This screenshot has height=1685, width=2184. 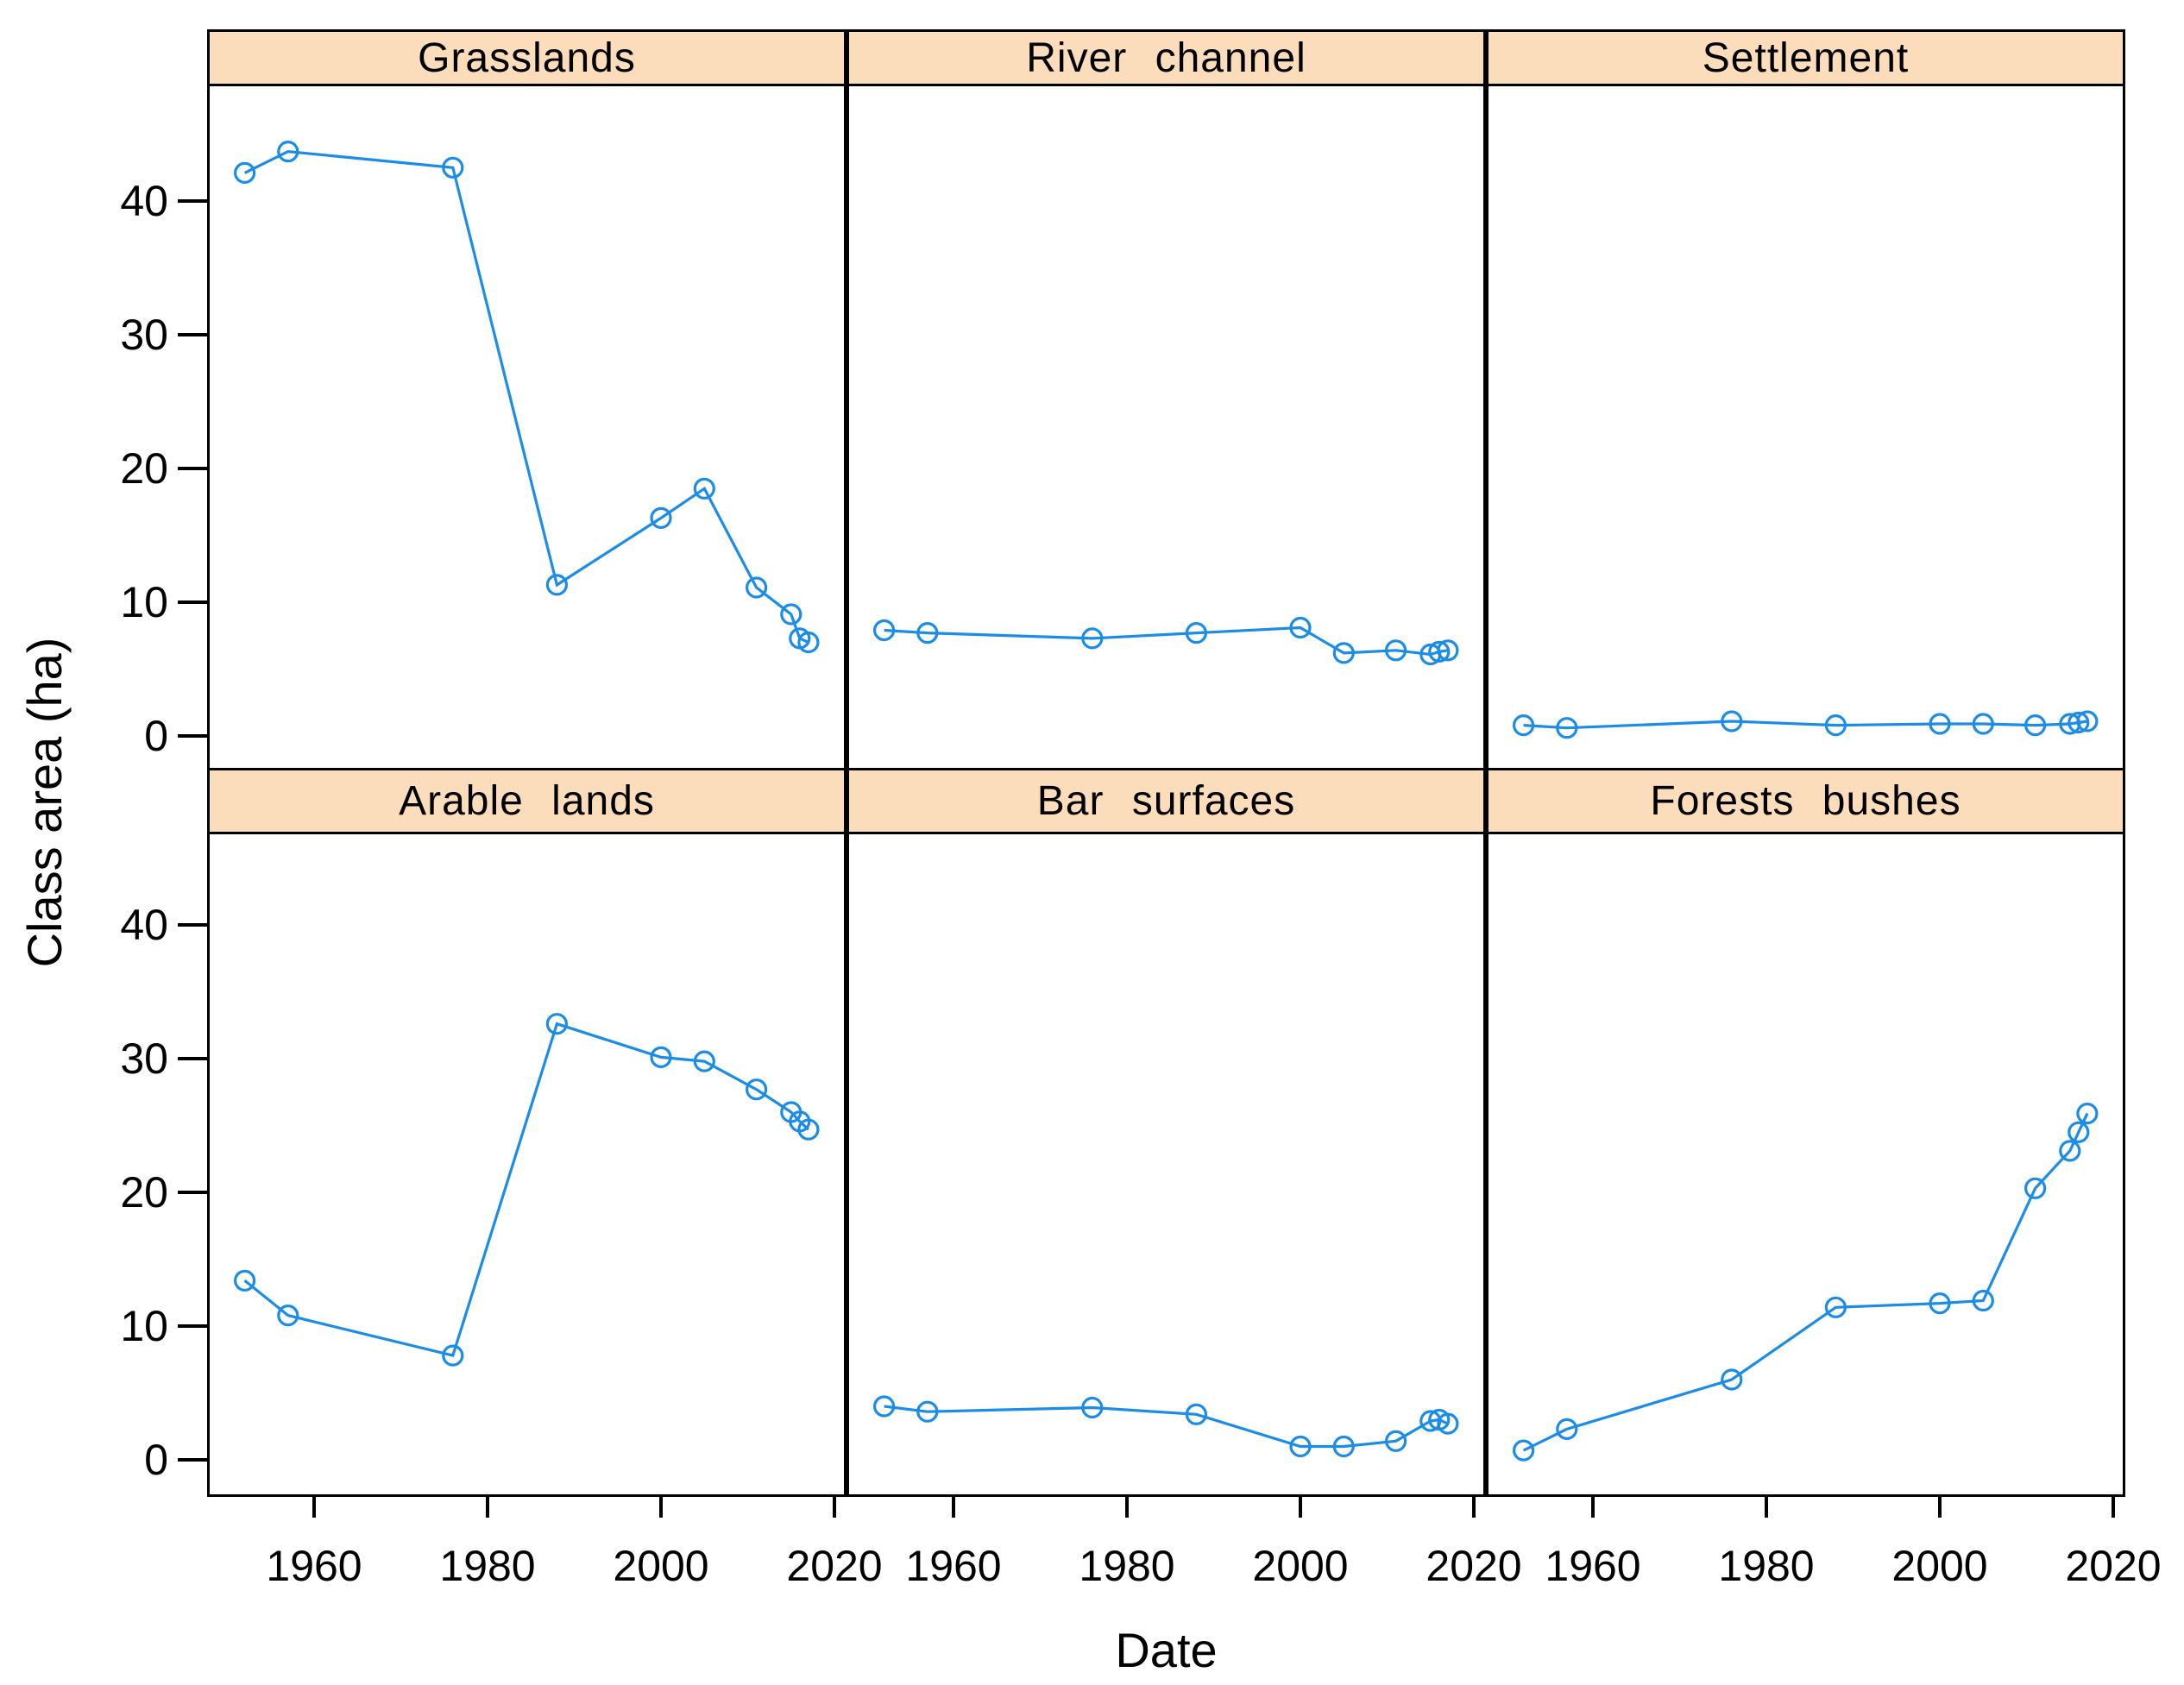 I want to click on y-axis-title: Class area (ha), so click(x=45, y=802).